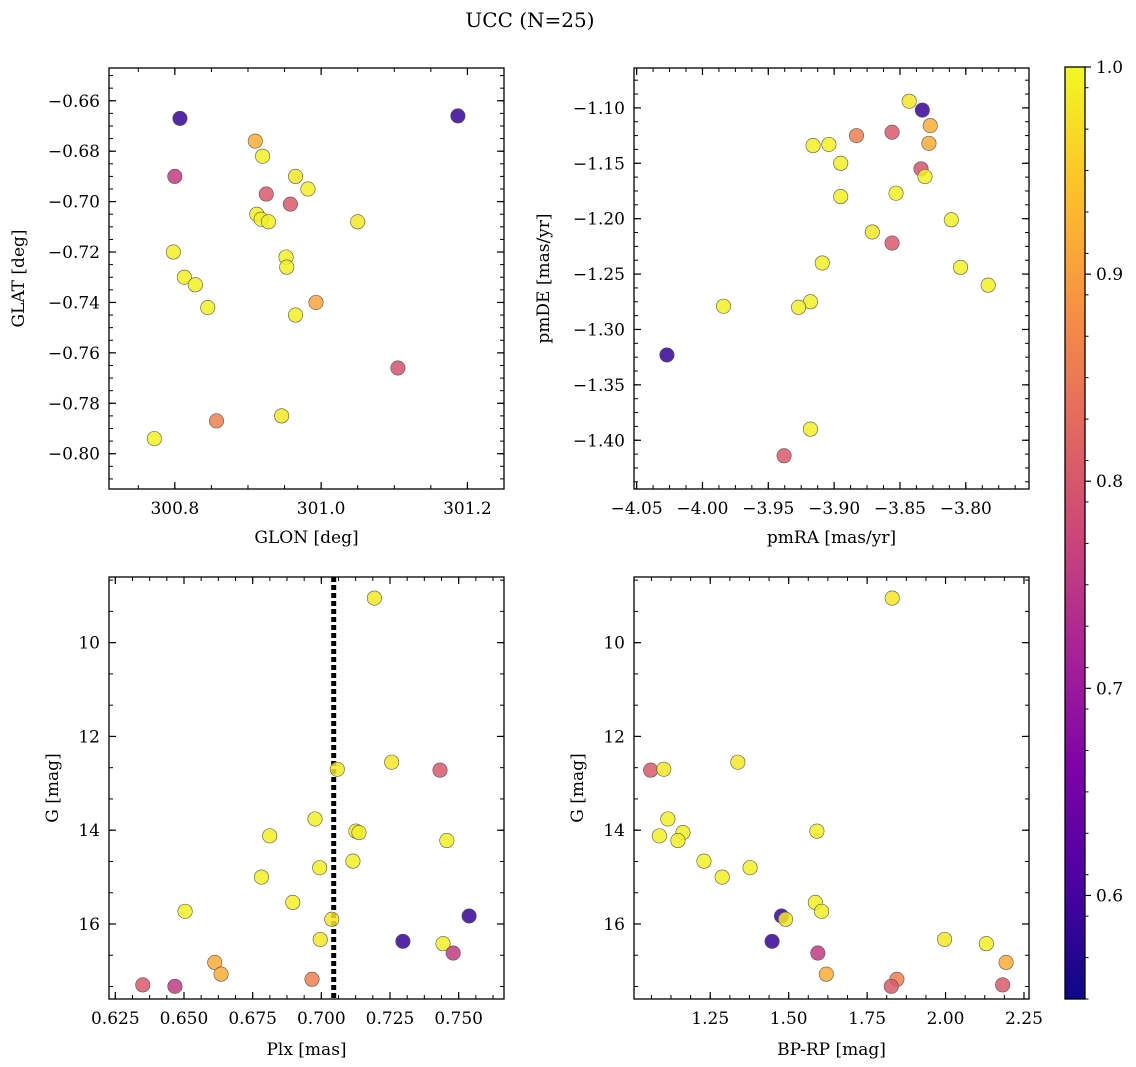  I want to click on x-tick-label: 0.700, so click(321, 1019).